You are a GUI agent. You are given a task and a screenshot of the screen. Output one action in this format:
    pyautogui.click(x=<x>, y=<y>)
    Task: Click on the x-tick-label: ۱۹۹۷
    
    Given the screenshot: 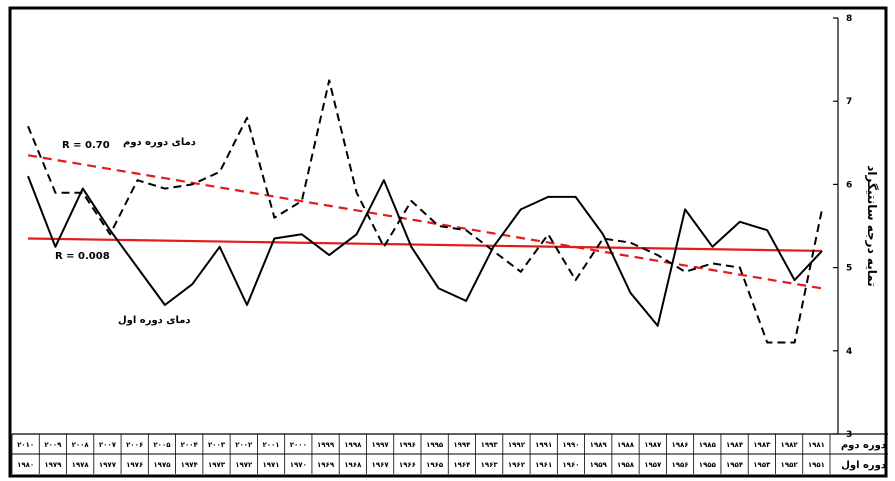 What is the action you would take?
    pyautogui.click(x=381, y=445)
    